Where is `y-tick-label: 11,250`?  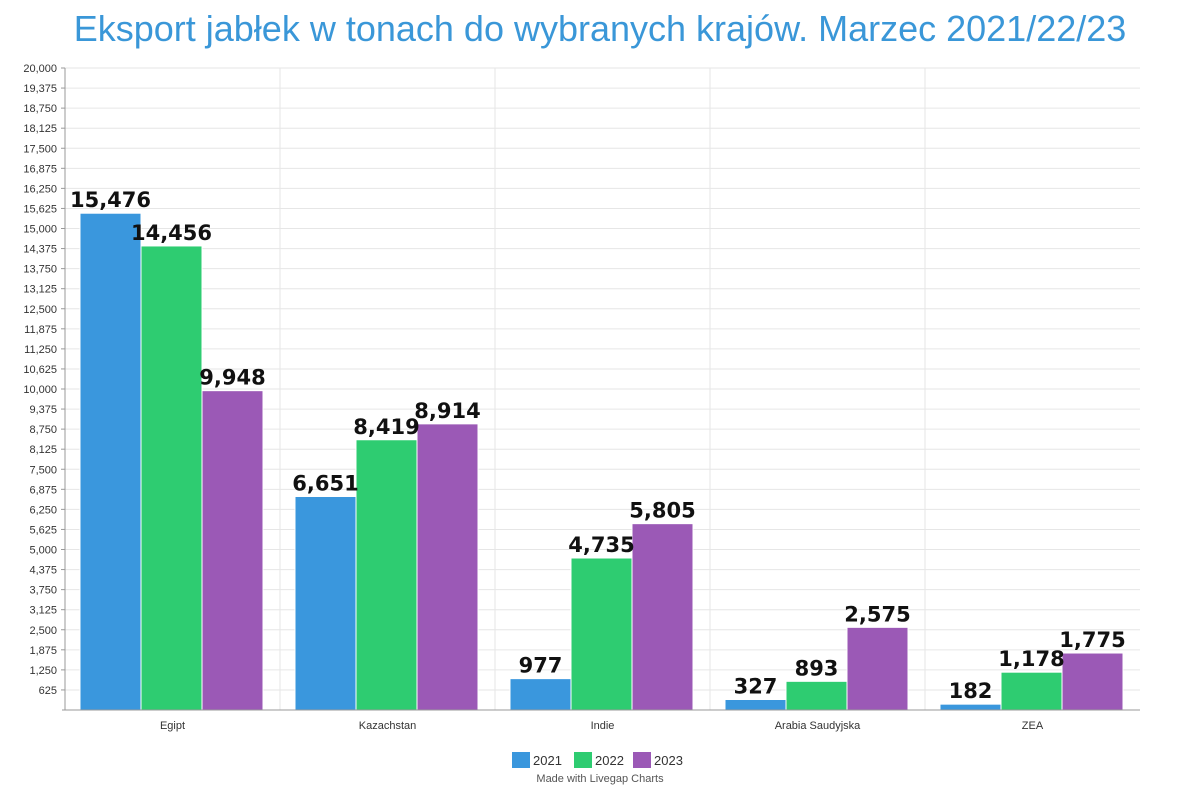 y-tick-label: 11,250 is located at coordinates (40, 350).